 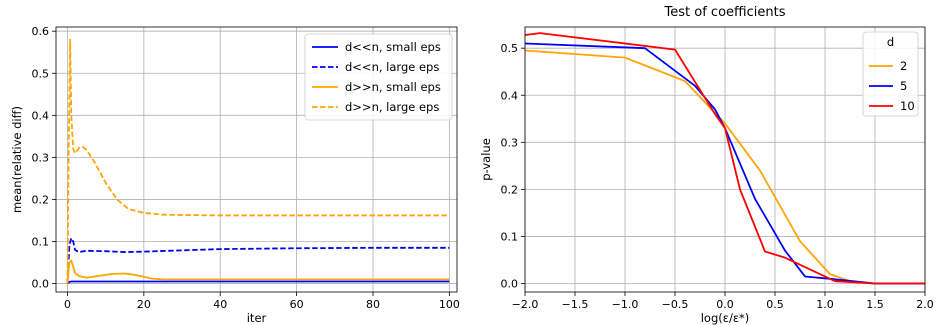 What do you see at coordinates (725, 304) in the screenshot?
I see `x-tick-label: 0.0` at bounding box center [725, 304].